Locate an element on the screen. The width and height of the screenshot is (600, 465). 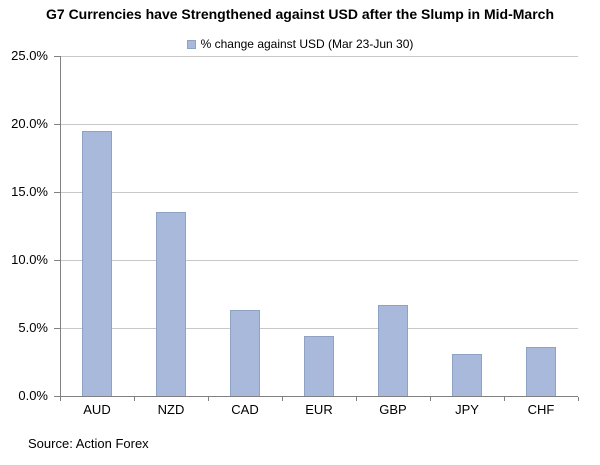
x-axis-label-NZD: NZD is located at coordinates (171, 409).